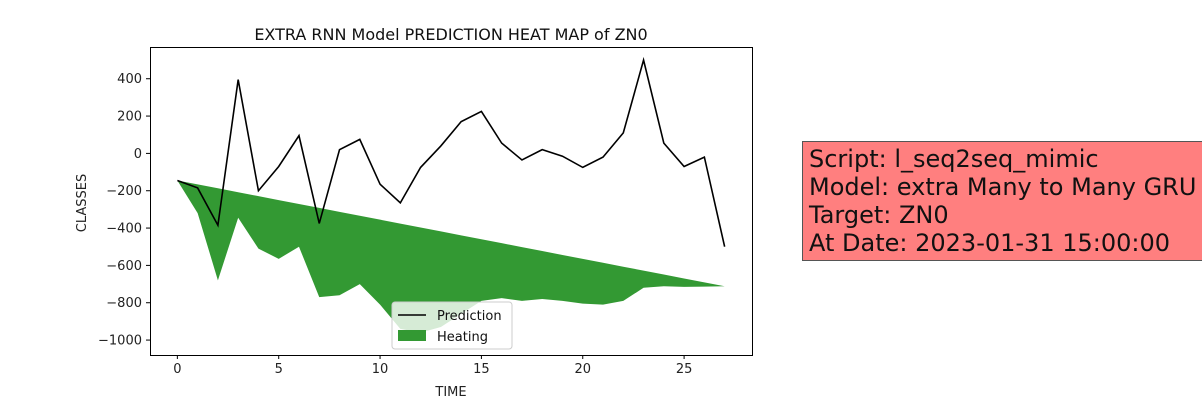 This screenshot has height=400, width=1202. What do you see at coordinates (124, 229) in the screenshot?
I see `y-tick-label: −400` at bounding box center [124, 229].